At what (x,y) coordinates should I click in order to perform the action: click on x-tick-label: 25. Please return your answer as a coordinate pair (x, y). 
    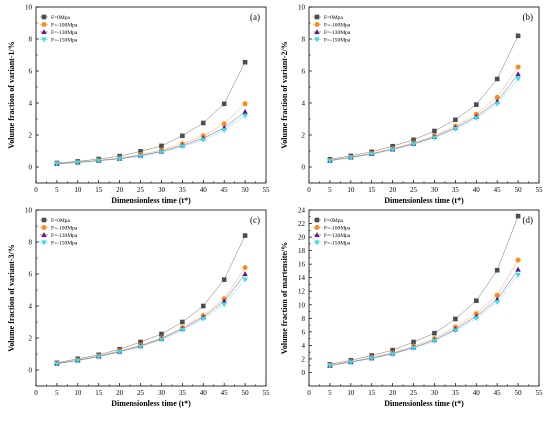
    Looking at the image, I should click on (141, 393).